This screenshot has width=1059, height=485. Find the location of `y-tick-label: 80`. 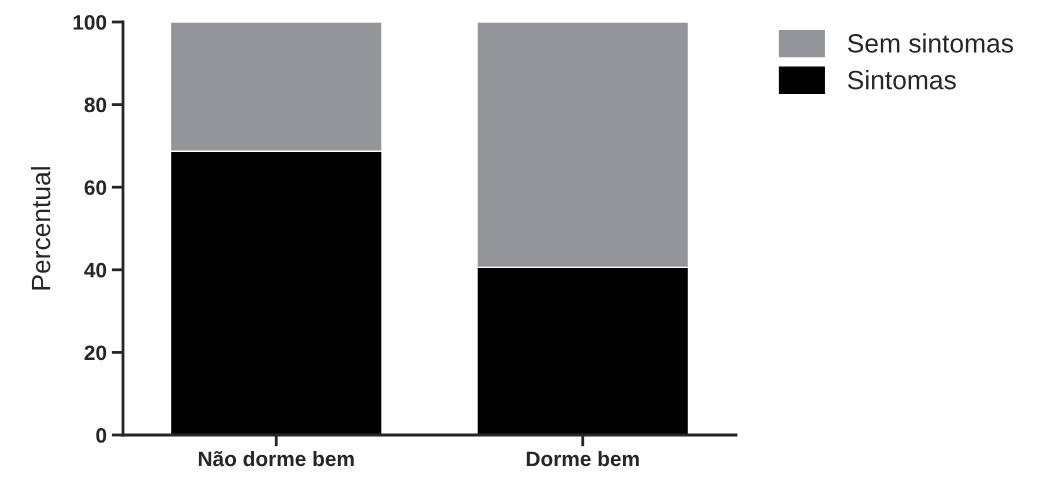

y-tick-label: 80 is located at coordinates (95, 105).